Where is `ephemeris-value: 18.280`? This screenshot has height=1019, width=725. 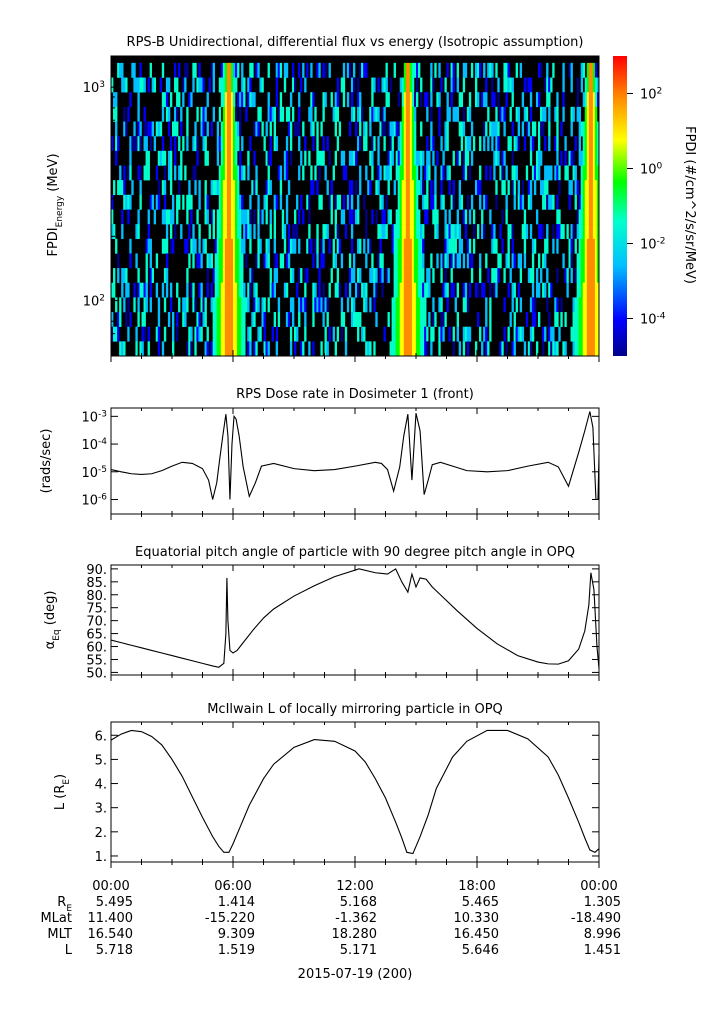
ephemeris-value: 18.280 is located at coordinates (355, 934).